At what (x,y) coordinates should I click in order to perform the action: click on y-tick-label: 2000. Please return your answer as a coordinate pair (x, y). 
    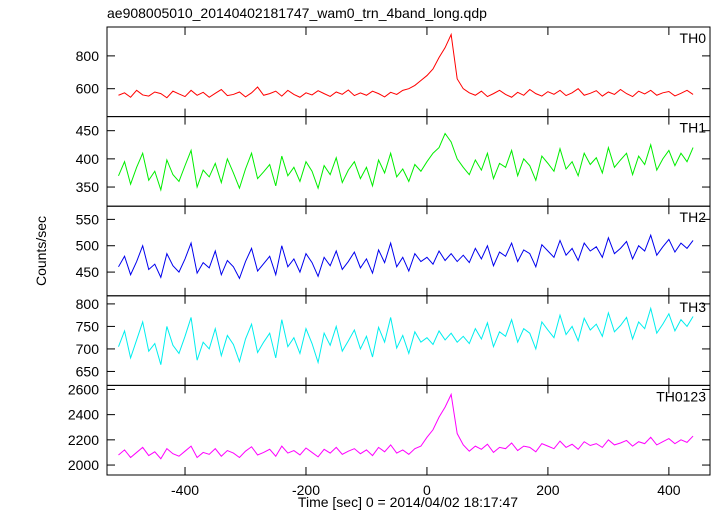
    Looking at the image, I should click on (83, 465).